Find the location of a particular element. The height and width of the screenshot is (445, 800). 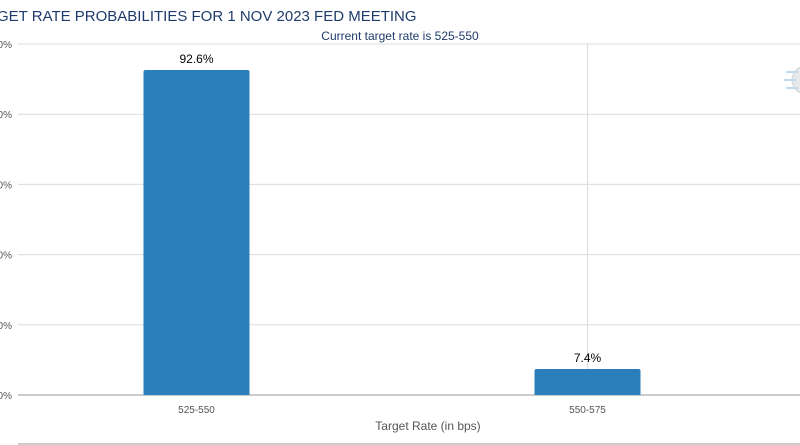

x-axis-ticks: 525-550 550-575 is located at coordinates (392, 410).